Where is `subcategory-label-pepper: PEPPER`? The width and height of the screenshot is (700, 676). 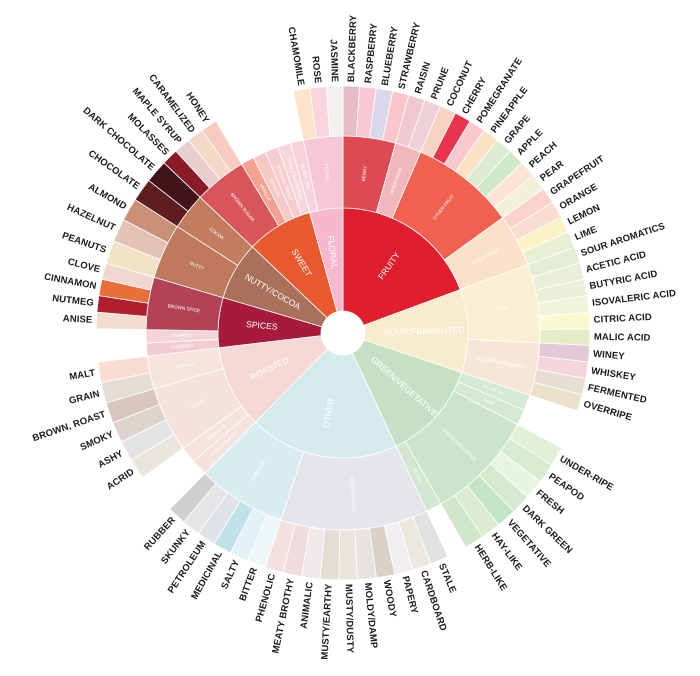 subcategory-label-pepper: PEPPER is located at coordinates (182, 335).